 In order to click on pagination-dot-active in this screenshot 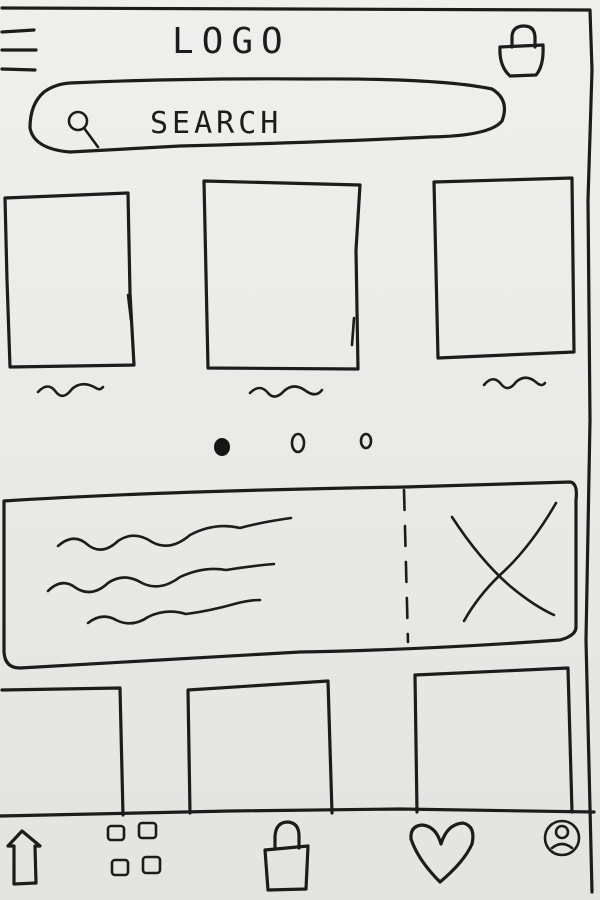, I will do `click(222, 447)`.